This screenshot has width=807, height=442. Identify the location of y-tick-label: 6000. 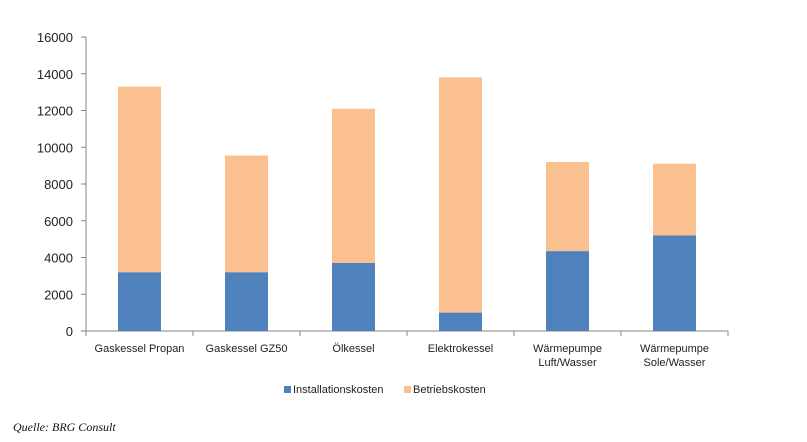
(58, 221).